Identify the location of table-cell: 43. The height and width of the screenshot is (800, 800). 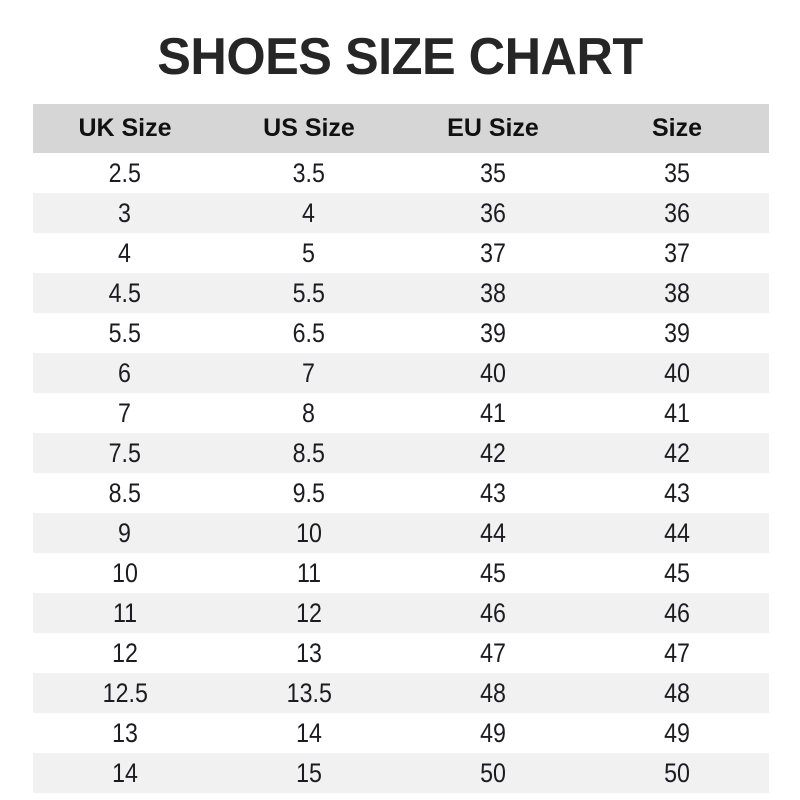
(677, 493).